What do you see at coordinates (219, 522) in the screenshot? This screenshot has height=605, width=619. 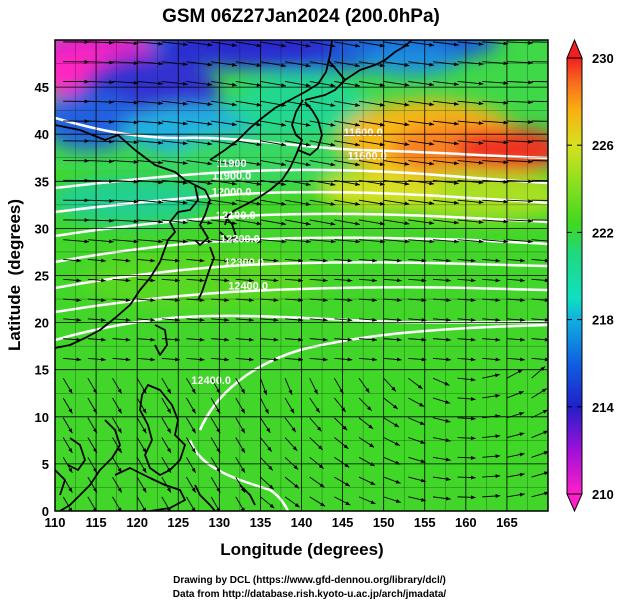 I see `x-tick-label: 130` at bounding box center [219, 522].